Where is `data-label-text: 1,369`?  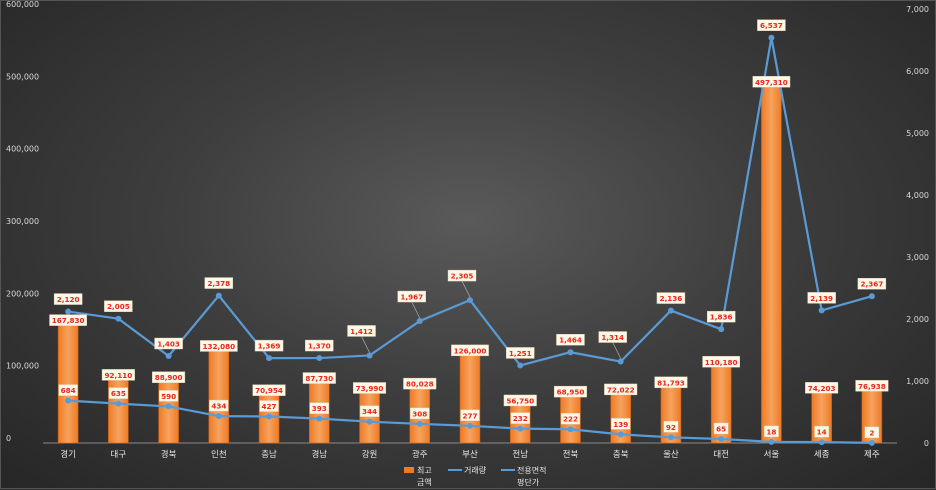 data-label-text: 1,369 is located at coordinates (269, 346).